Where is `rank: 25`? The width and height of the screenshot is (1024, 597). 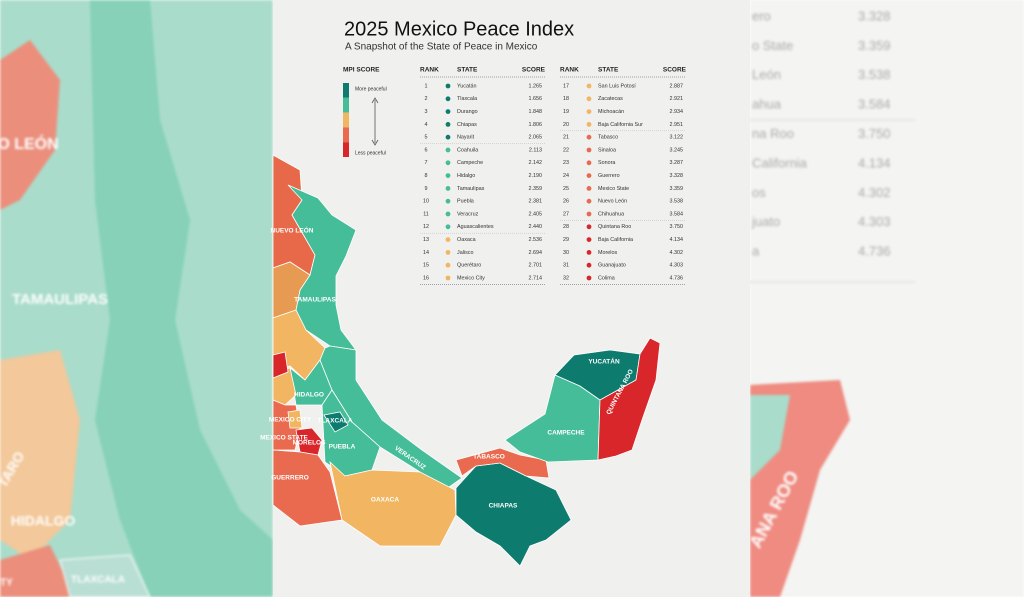 rank: 25 is located at coordinates (566, 189).